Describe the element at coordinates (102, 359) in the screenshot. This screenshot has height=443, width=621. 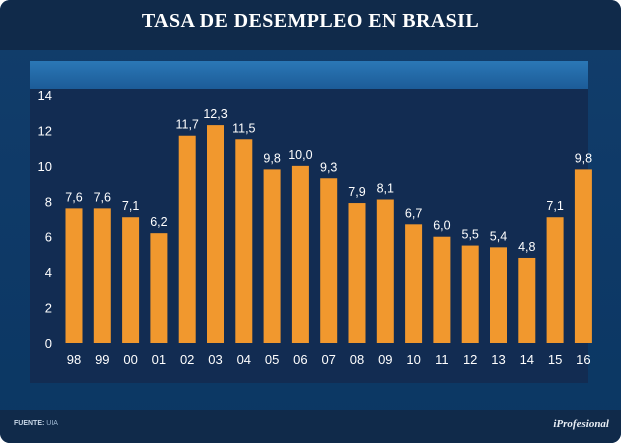
I see `x-tick-label: 99` at that location.